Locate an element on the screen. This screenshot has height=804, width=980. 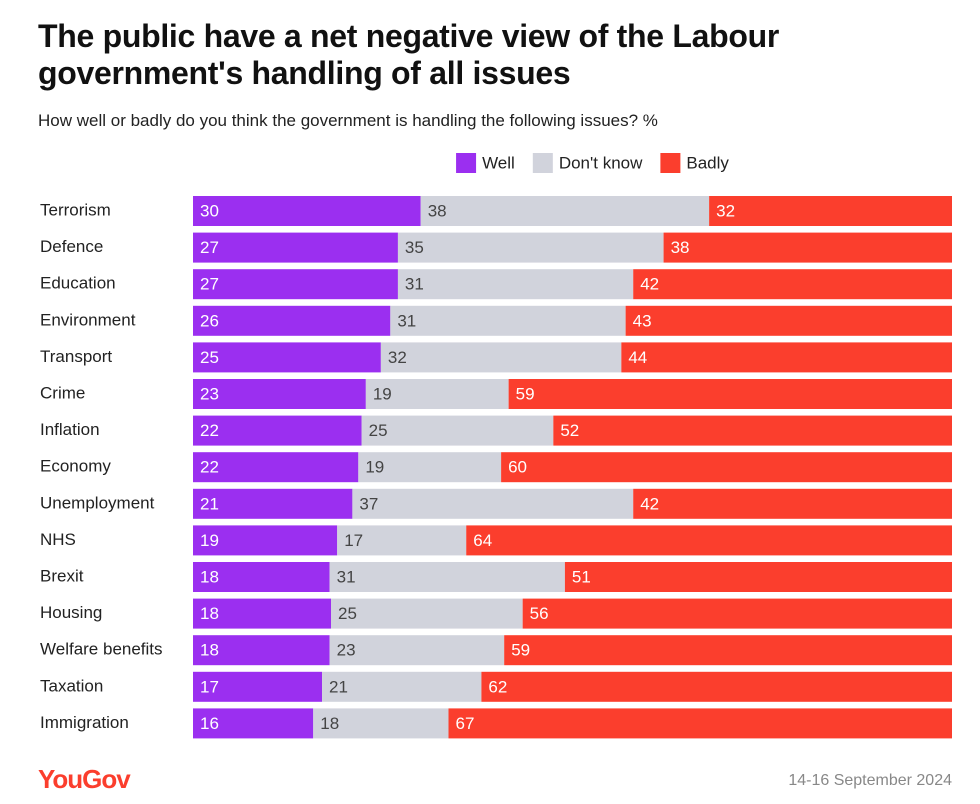
value-label: 30 is located at coordinates (209, 210).